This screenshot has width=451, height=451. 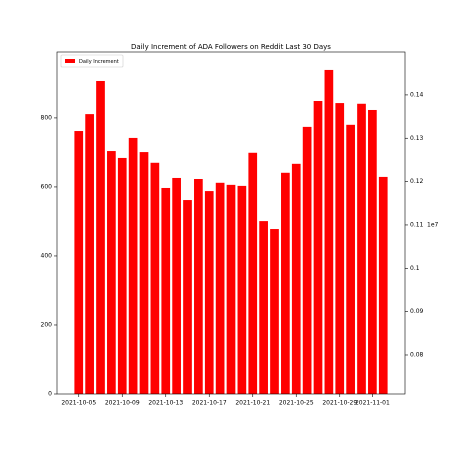 I want to click on x-tick-label: 2021-10-13, so click(x=165, y=403).